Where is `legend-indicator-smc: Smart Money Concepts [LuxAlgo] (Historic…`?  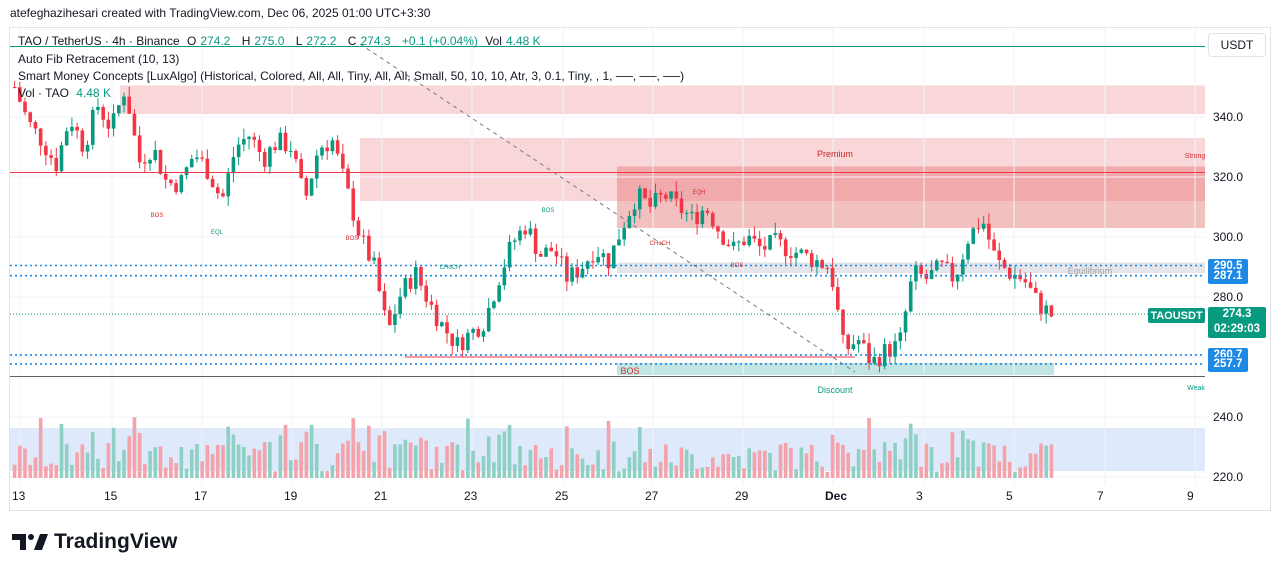
legend-indicator-smc: Smart Money Concepts [LuxAlgo] (Historic… is located at coordinates (351, 76).